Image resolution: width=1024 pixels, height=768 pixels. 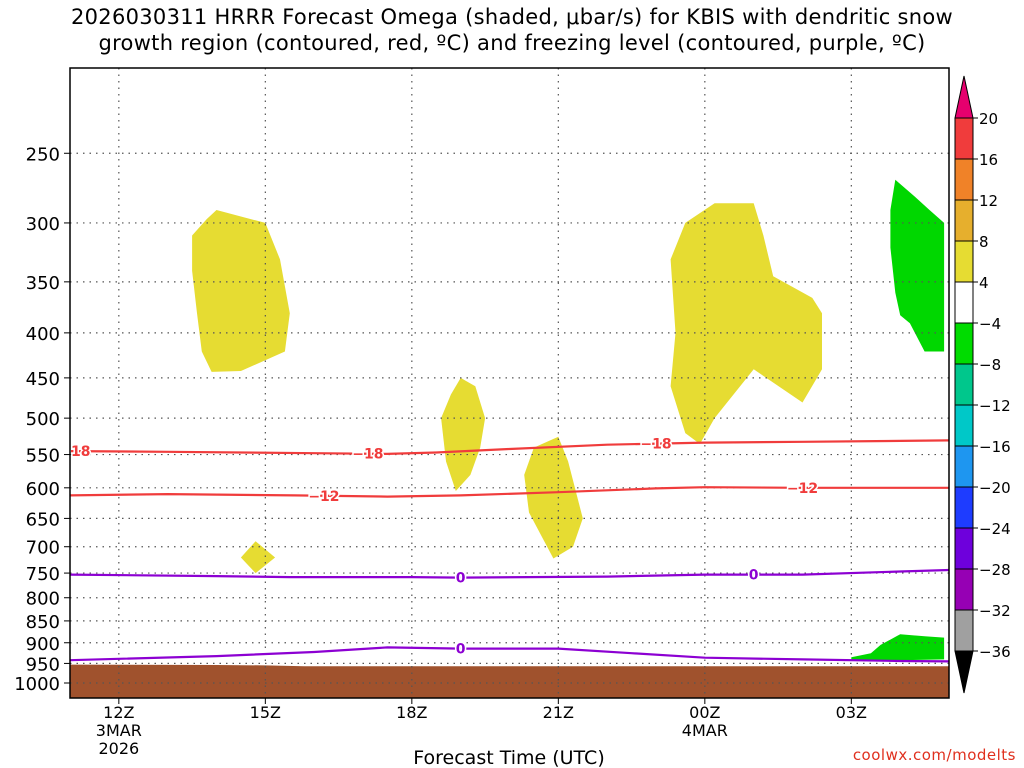 What do you see at coordinates (984, 242) in the screenshot?
I see `colorbar-label-4: 8` at bounding box center [984, 242].